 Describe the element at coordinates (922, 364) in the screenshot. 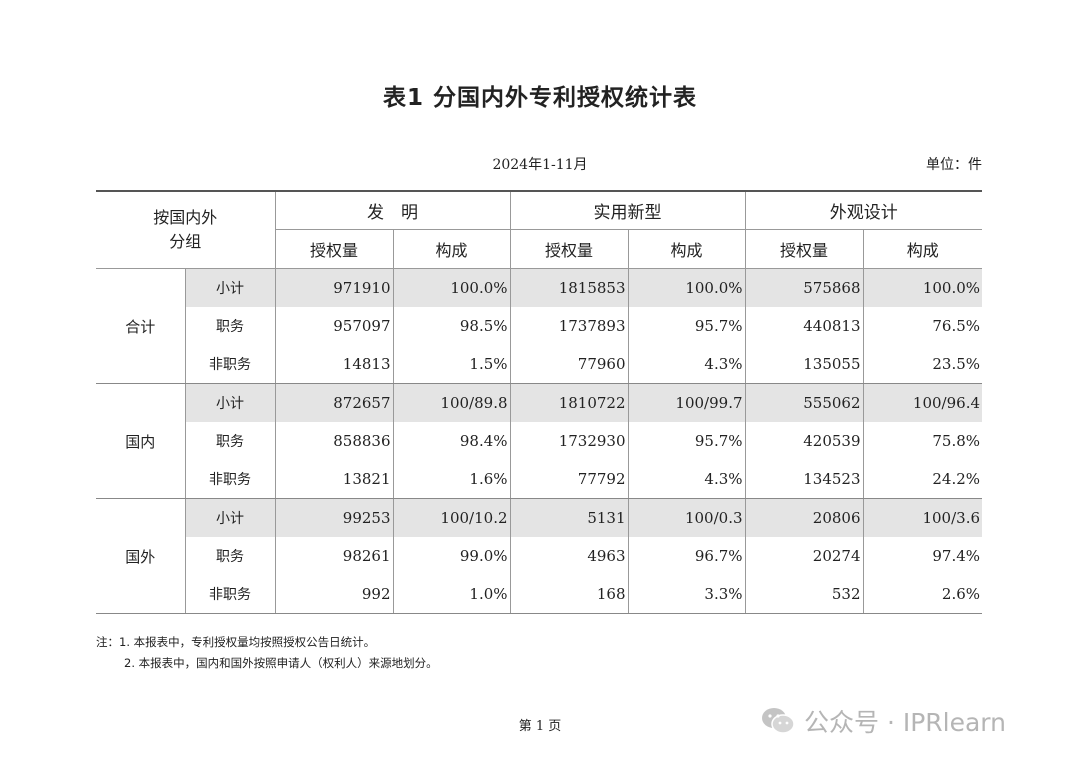

I see `cell: 23.5%` at that location.